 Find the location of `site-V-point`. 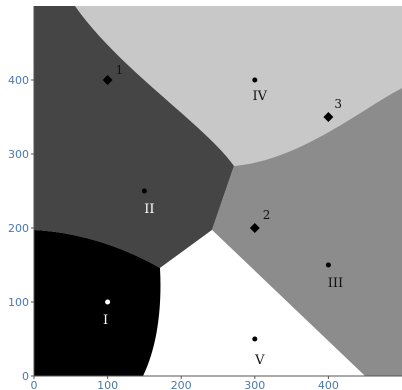

site-V-point is located at coordinates (255, 339).